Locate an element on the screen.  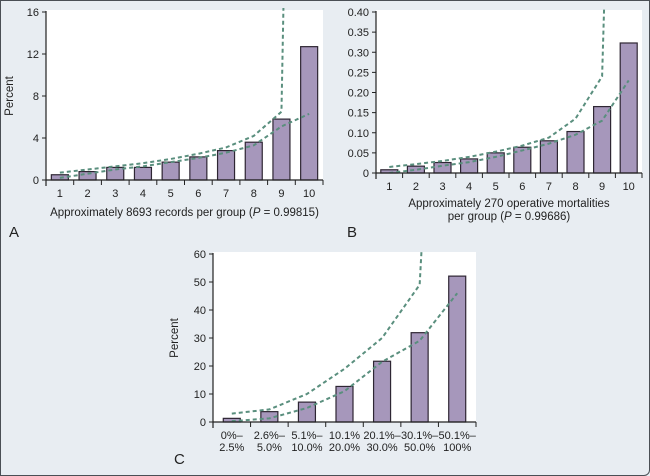
y-tick-label: 0.25 is located at coordinates (358, 73).